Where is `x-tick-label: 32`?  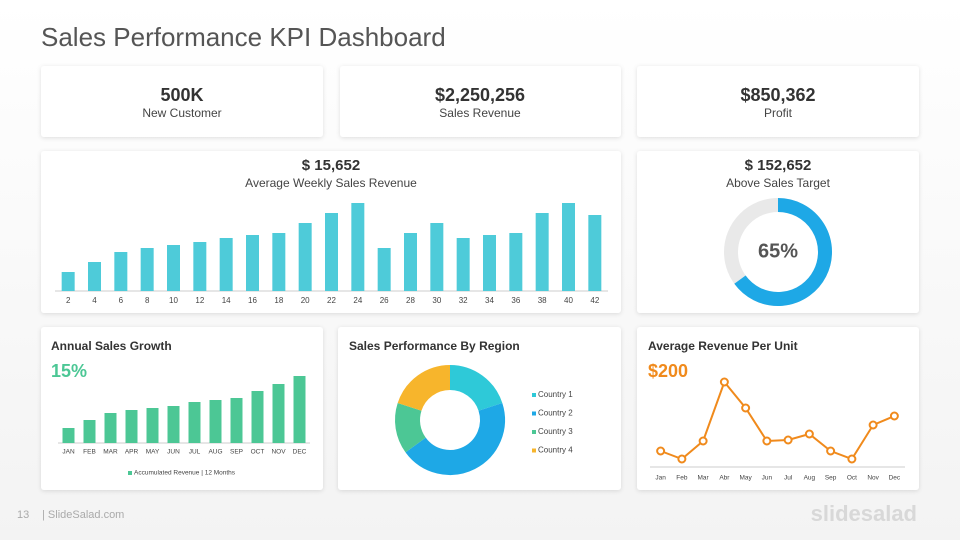 x-tick-label: 32 is located at coordinates (463, 300).